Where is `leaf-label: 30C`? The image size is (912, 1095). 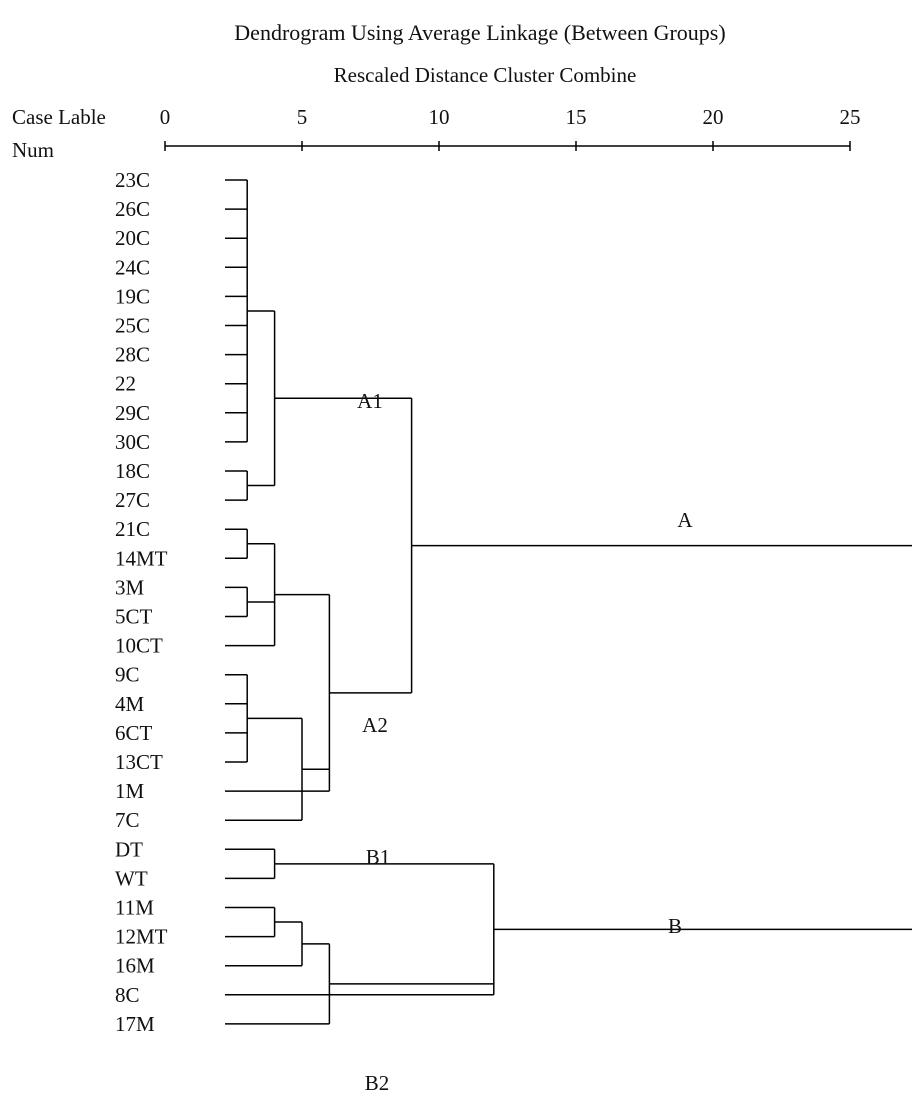
leaf-label: 30C is located at coordinates (132, 442).